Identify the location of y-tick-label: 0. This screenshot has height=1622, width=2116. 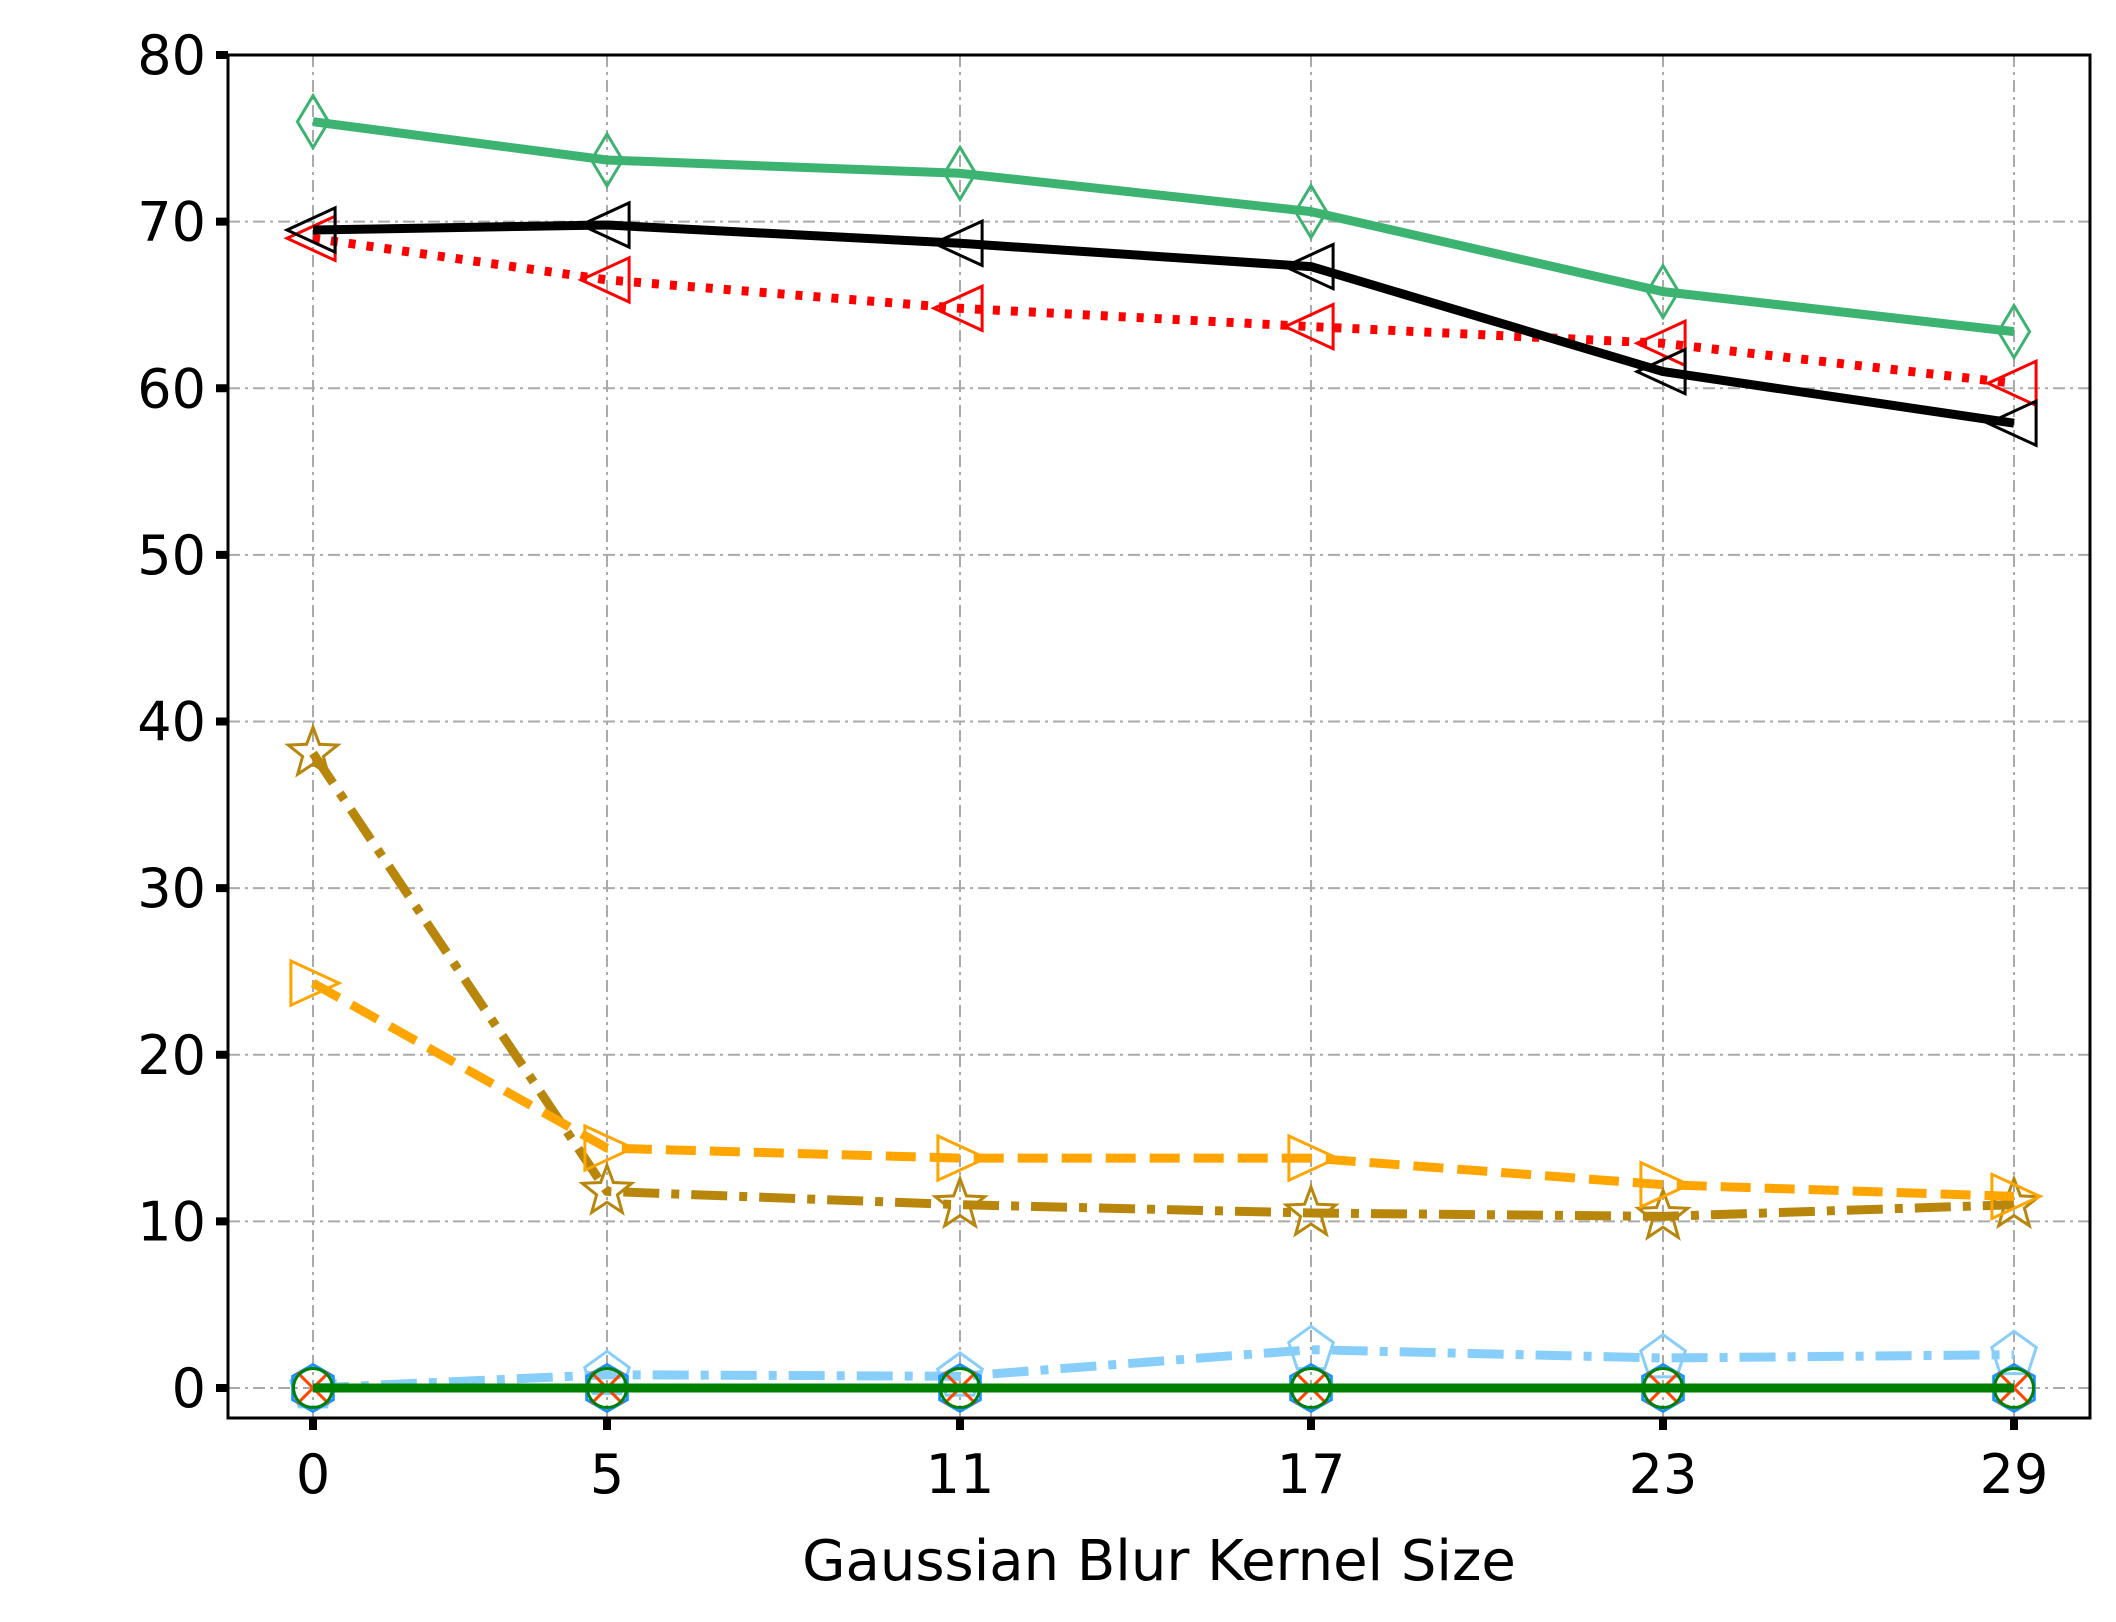
(189, 1388).